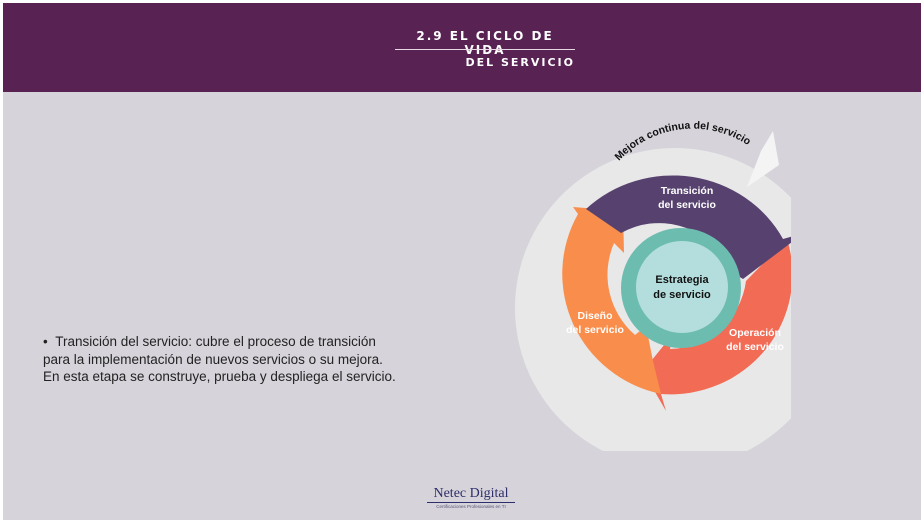  I want to click on diseno-label-line-1: Diseño, so click(594, 316).